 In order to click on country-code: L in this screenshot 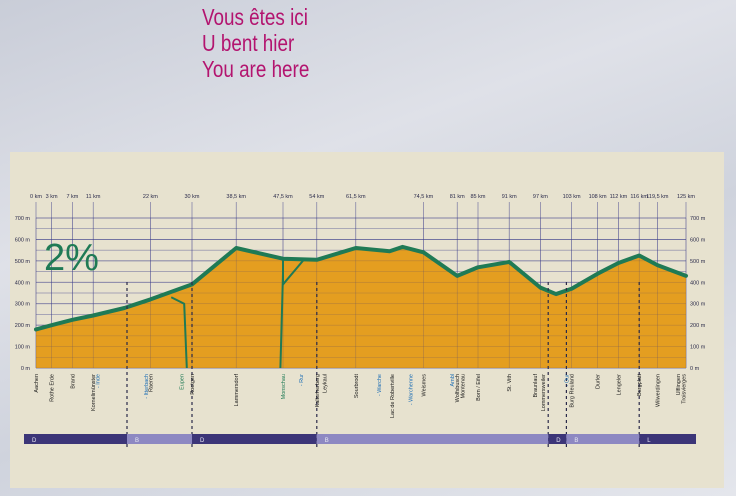, I will do `click(649, 441)`.